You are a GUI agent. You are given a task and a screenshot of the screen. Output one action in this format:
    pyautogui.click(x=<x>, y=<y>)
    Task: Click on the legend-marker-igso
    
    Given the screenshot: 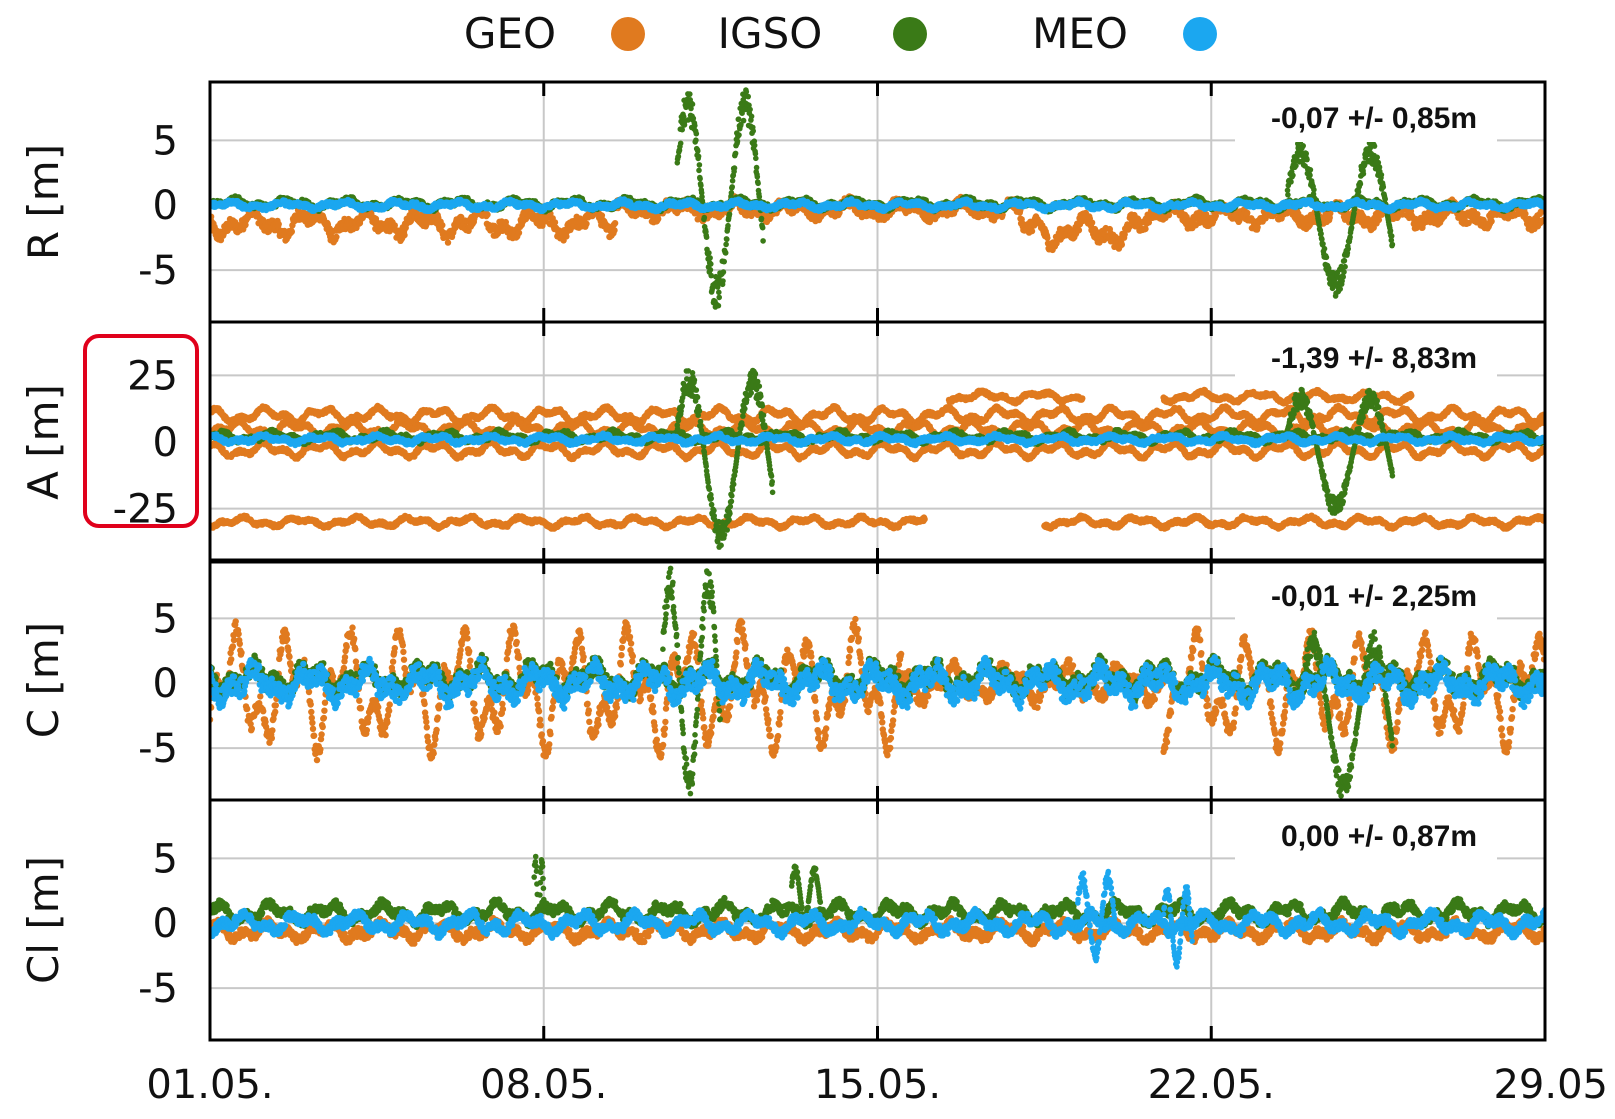 What is the action you would take?
    pyautogui.click(x=910, y=34)
    